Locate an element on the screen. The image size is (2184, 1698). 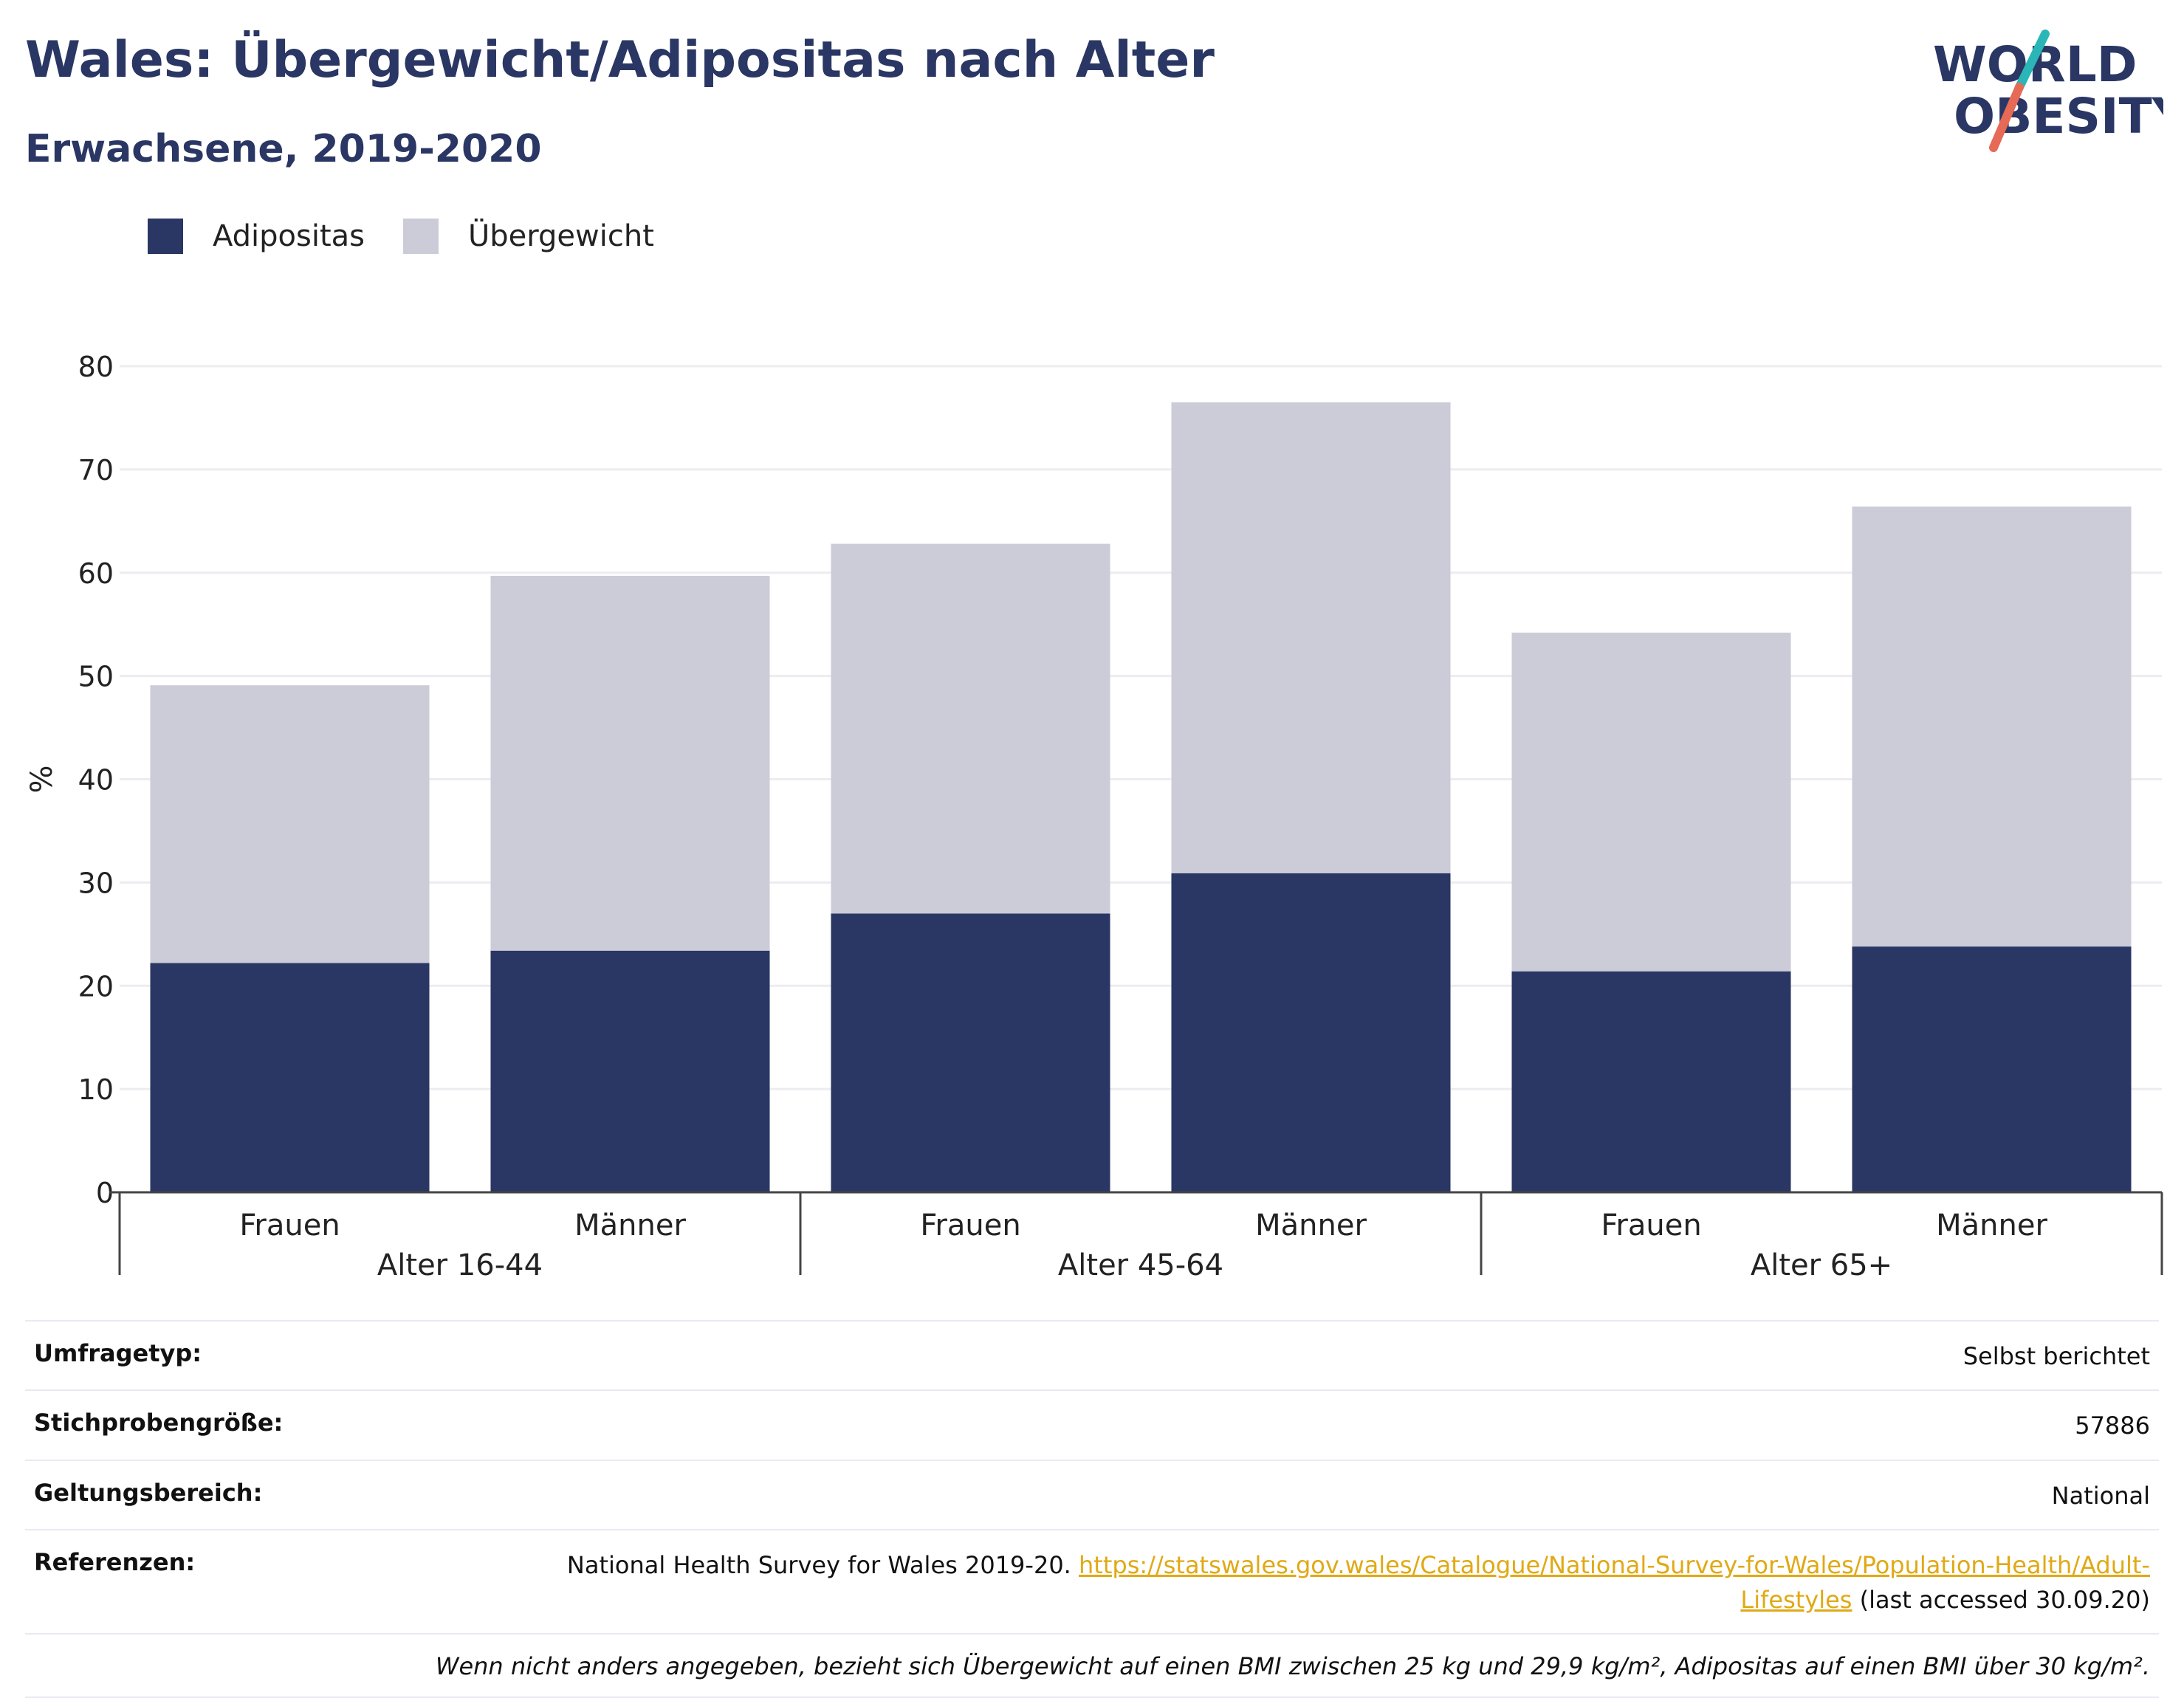
group-label: Alter 65+ is located at coordinates (1821, 1265).